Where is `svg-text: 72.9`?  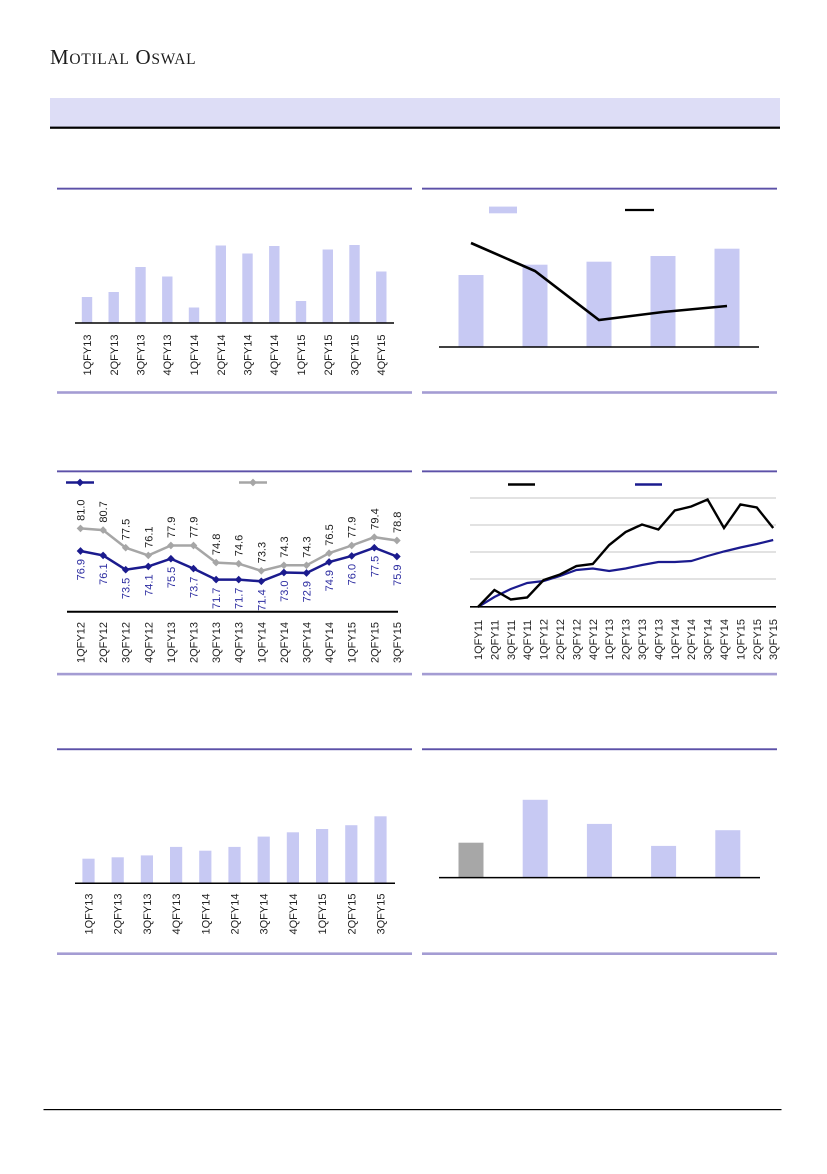 svg-text: 72.9 is located at coordinates (308, 591).